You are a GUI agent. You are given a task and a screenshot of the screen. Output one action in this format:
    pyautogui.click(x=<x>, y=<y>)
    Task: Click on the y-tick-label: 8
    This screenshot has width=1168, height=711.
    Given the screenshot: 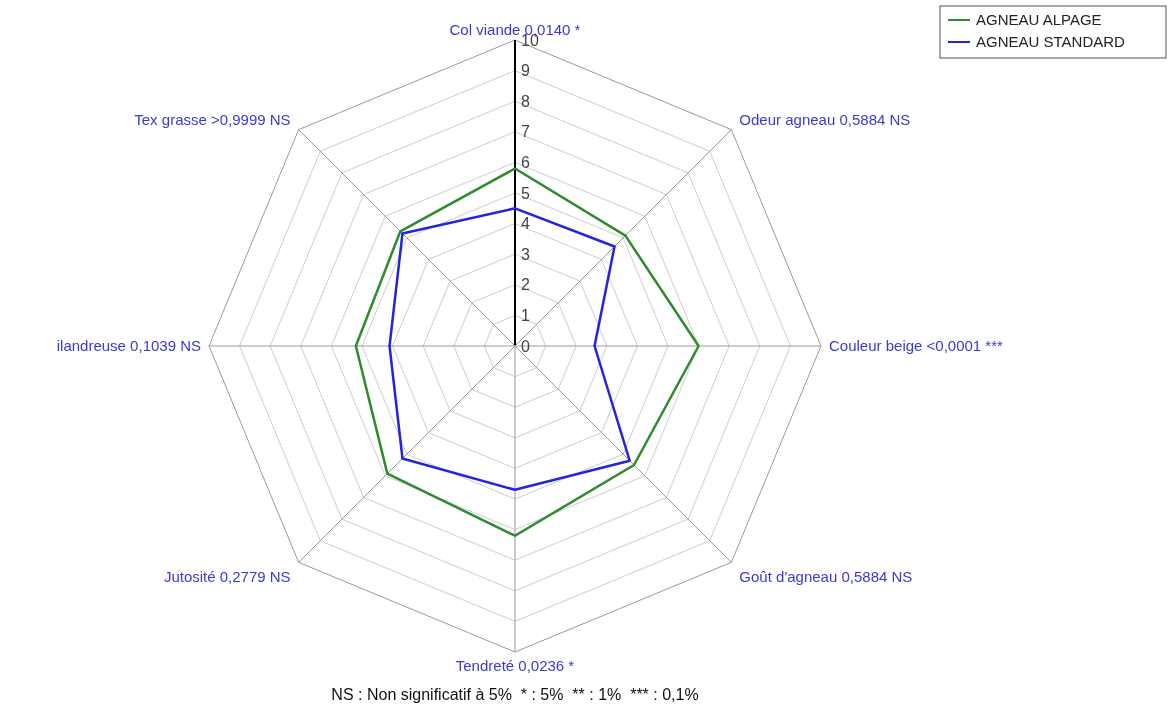 What is the action you would take?
    pyautogui.click(x=525, y=101)
    